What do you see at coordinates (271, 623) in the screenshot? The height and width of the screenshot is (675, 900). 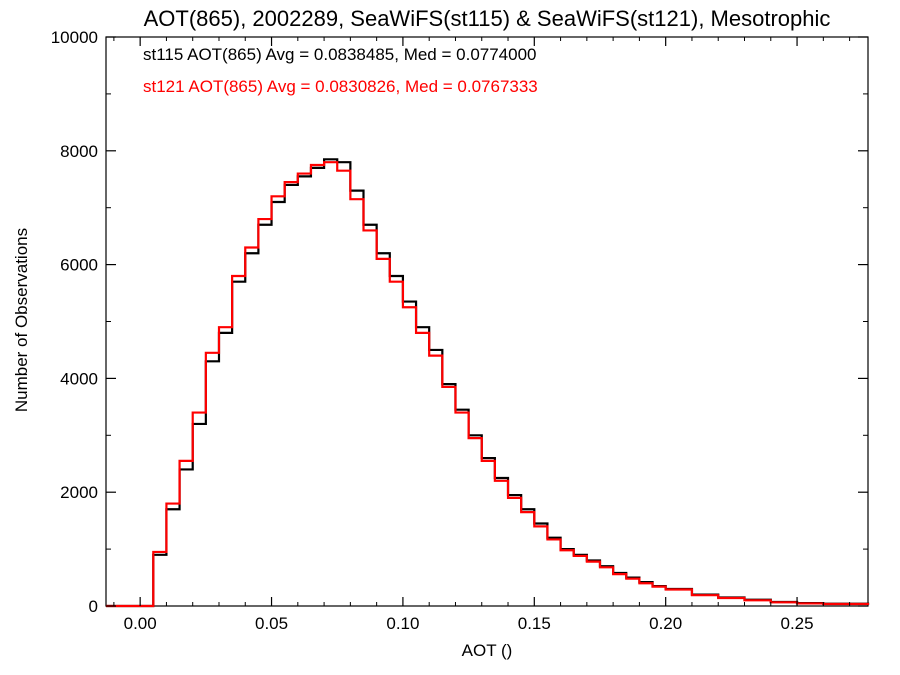 I see `x-tick-label: 0.05` at bounding box center [271, 623].